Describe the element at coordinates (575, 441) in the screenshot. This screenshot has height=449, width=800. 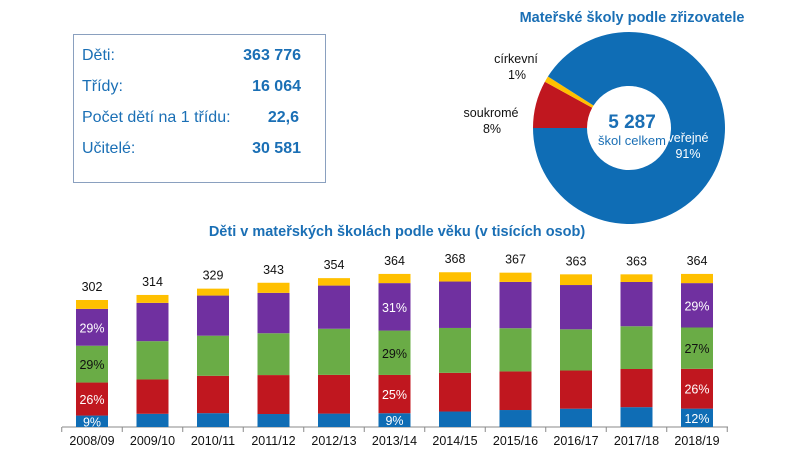
I see `x-tick-label: 2016/17` at that location.